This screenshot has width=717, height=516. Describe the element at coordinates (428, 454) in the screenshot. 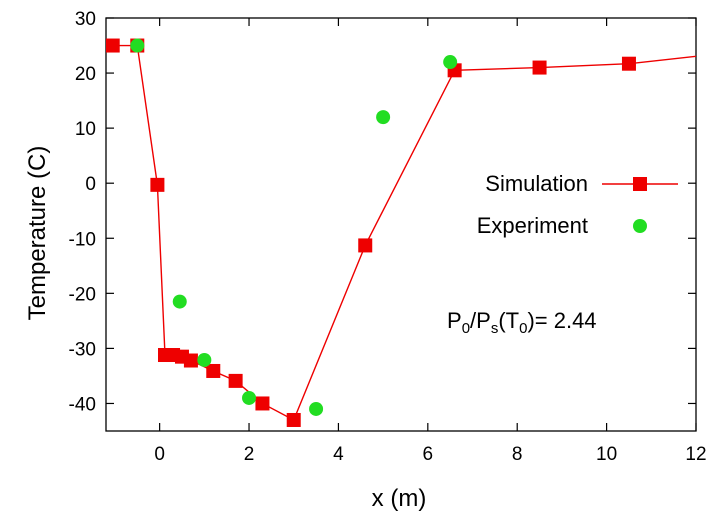

I see `x-tick-label: 6` at that location.